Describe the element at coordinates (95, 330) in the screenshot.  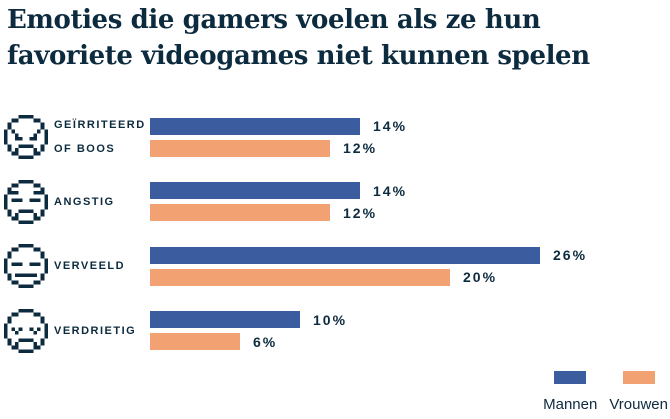
I see `category-label: VERDRIETIG` at that location.